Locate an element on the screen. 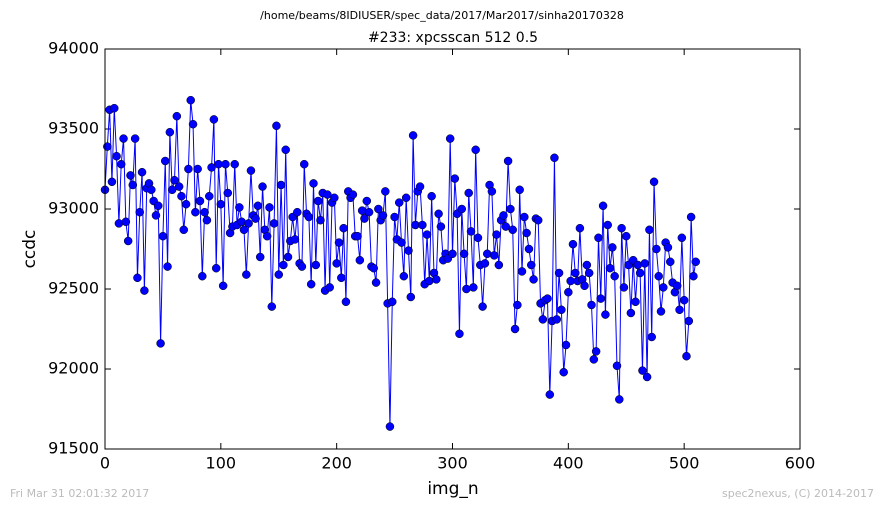 This screenshot has width=884, height=509. x-tick-label: 600 is located at coordinates (800, 463).